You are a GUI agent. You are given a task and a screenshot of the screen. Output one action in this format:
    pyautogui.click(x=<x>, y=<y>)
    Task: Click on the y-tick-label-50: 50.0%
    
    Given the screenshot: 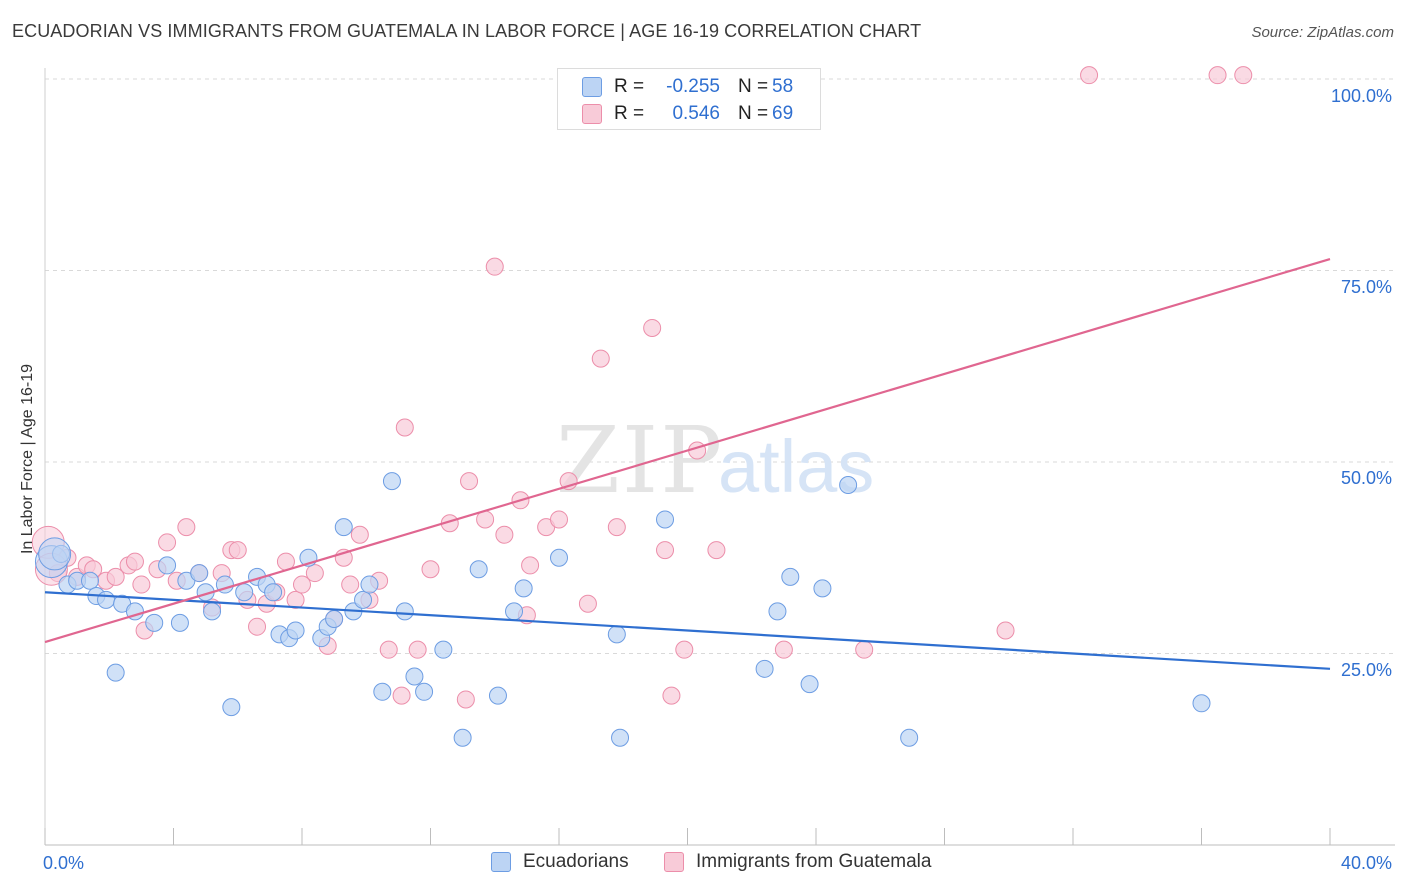 What is the action you would take?
    pyautogui.click(x=1366, y=478)
    